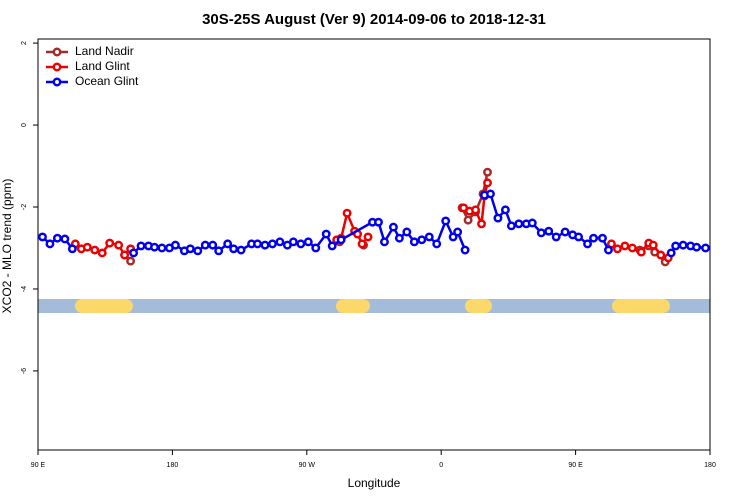 The width and height of the screenshot is (750, 500). Describe the element at coordinates (7, 246) in the screenshot. I see `y-axis-label: XCO2 - MLO trend (ppm)` at that location.